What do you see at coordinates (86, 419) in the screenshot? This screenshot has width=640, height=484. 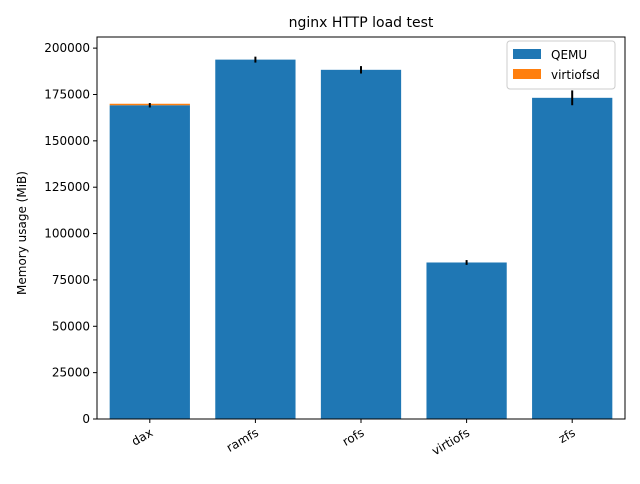 I see `y-tick-label: 0` at bounding box center [86, 419].